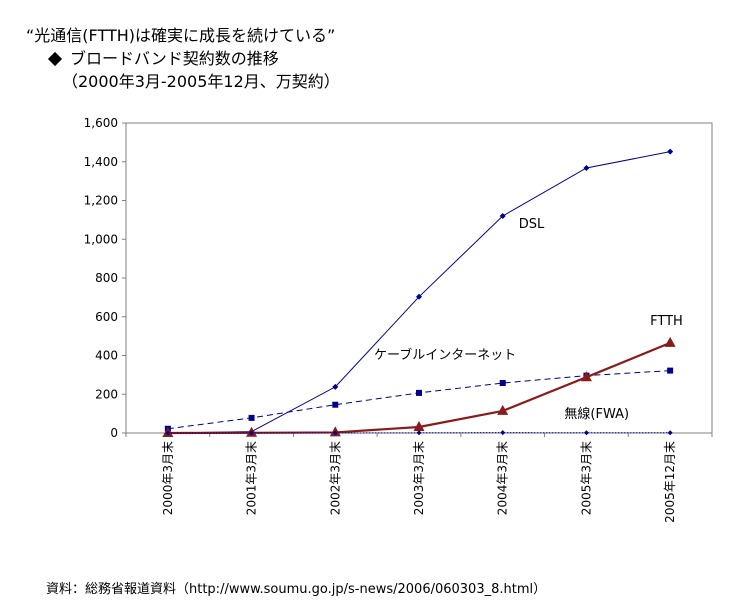 Image resolution: width=749 pixels, height=604 pixels. Describe the element at coordinates (201, 81) in the screenshot. I see `chart-unit-note: （2000年3月-2005年12月、万契約）` at that location.